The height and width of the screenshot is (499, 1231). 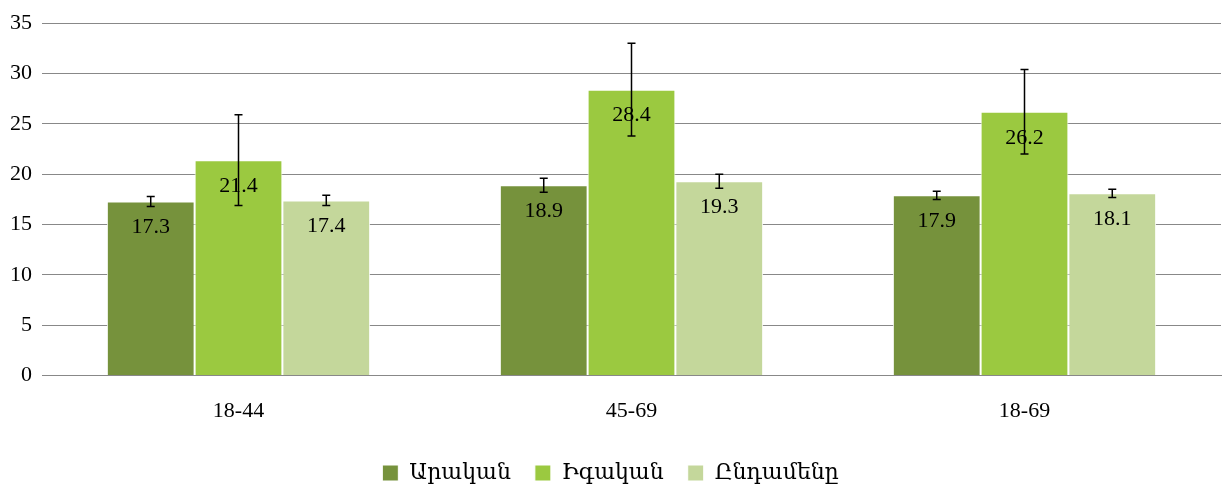 What do you see at coordinates (21, 273) in the screenshot?
I see `y-tick-label: 10` at bounding box center [21, 273].